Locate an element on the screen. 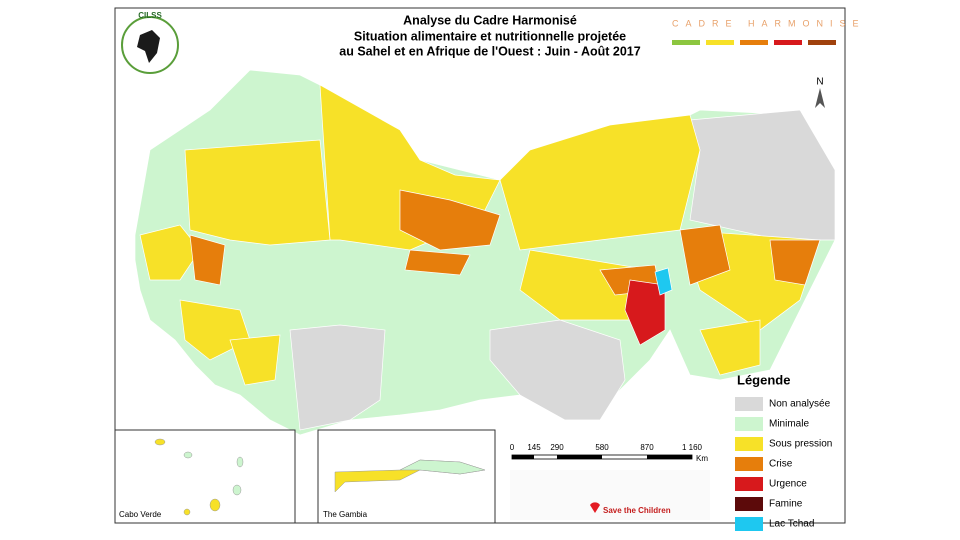 The image size is (960, 540). scale-label: 1 160 is located at coordinates (692, 447).